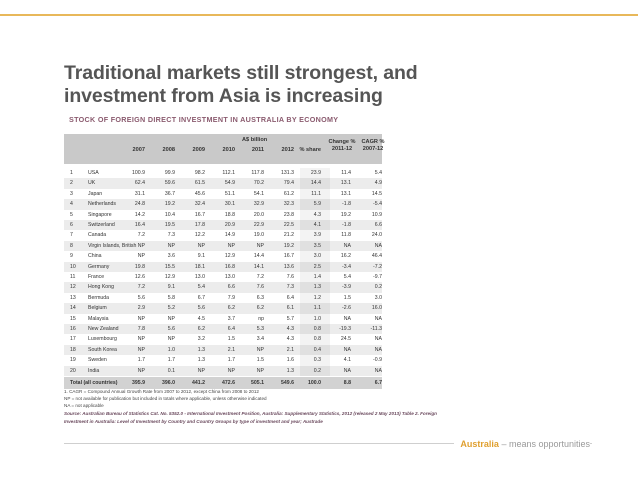  What do you see at coordinates (229, 183) in the screenshot?
I see `value-cell: 54.9` at bounding box center [229, 183].